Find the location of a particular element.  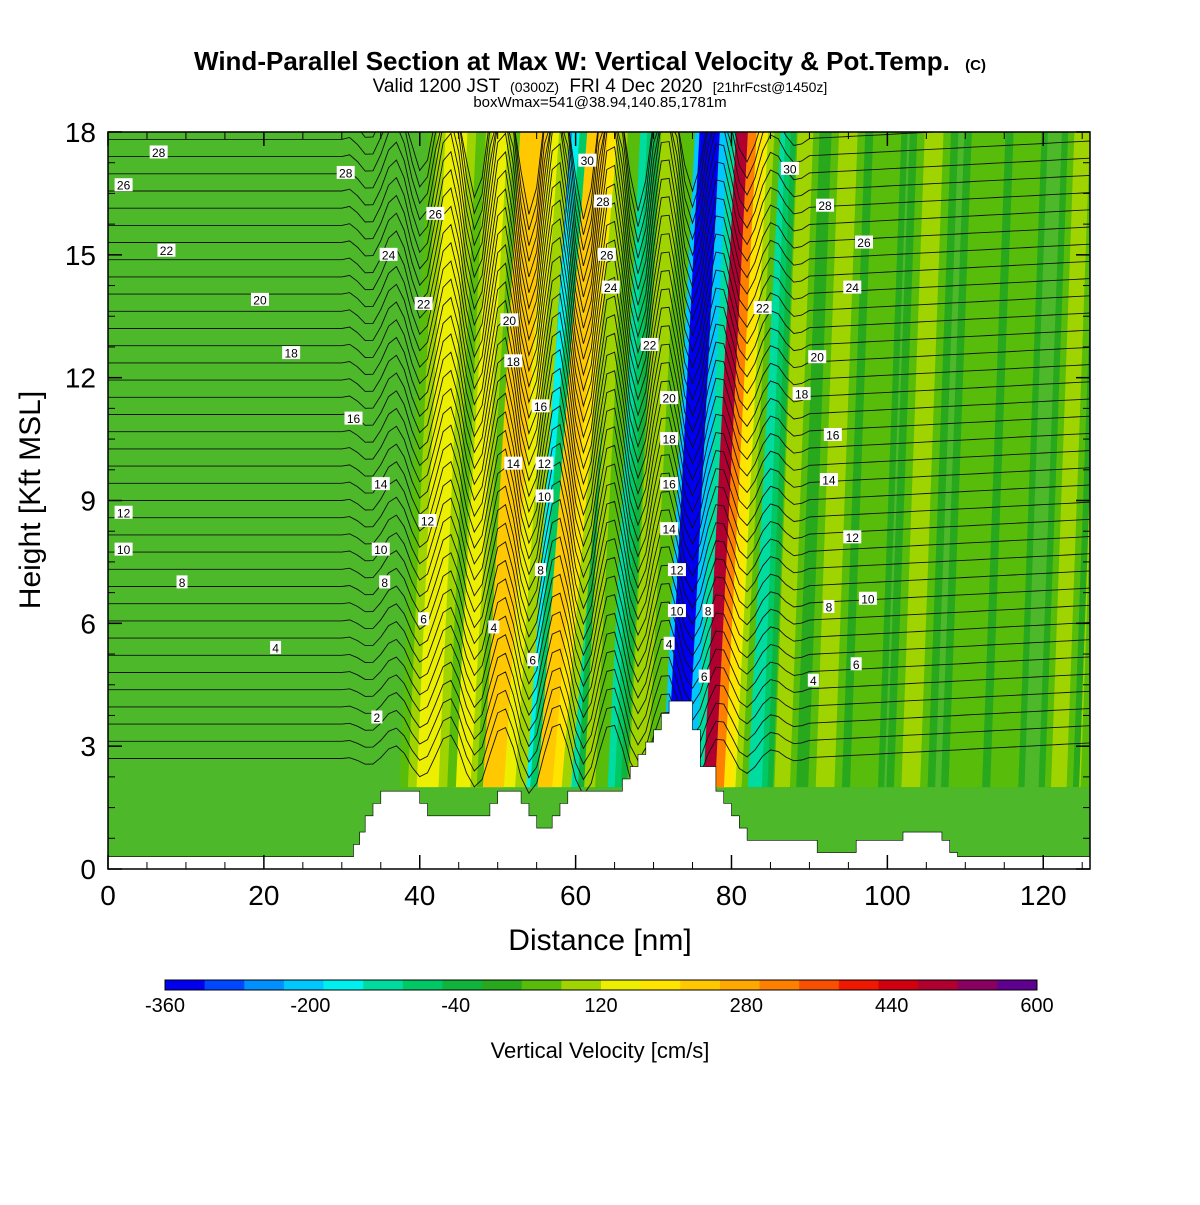

colorbar-tick-label-3: 120 is located at coordinates (600, 1006).